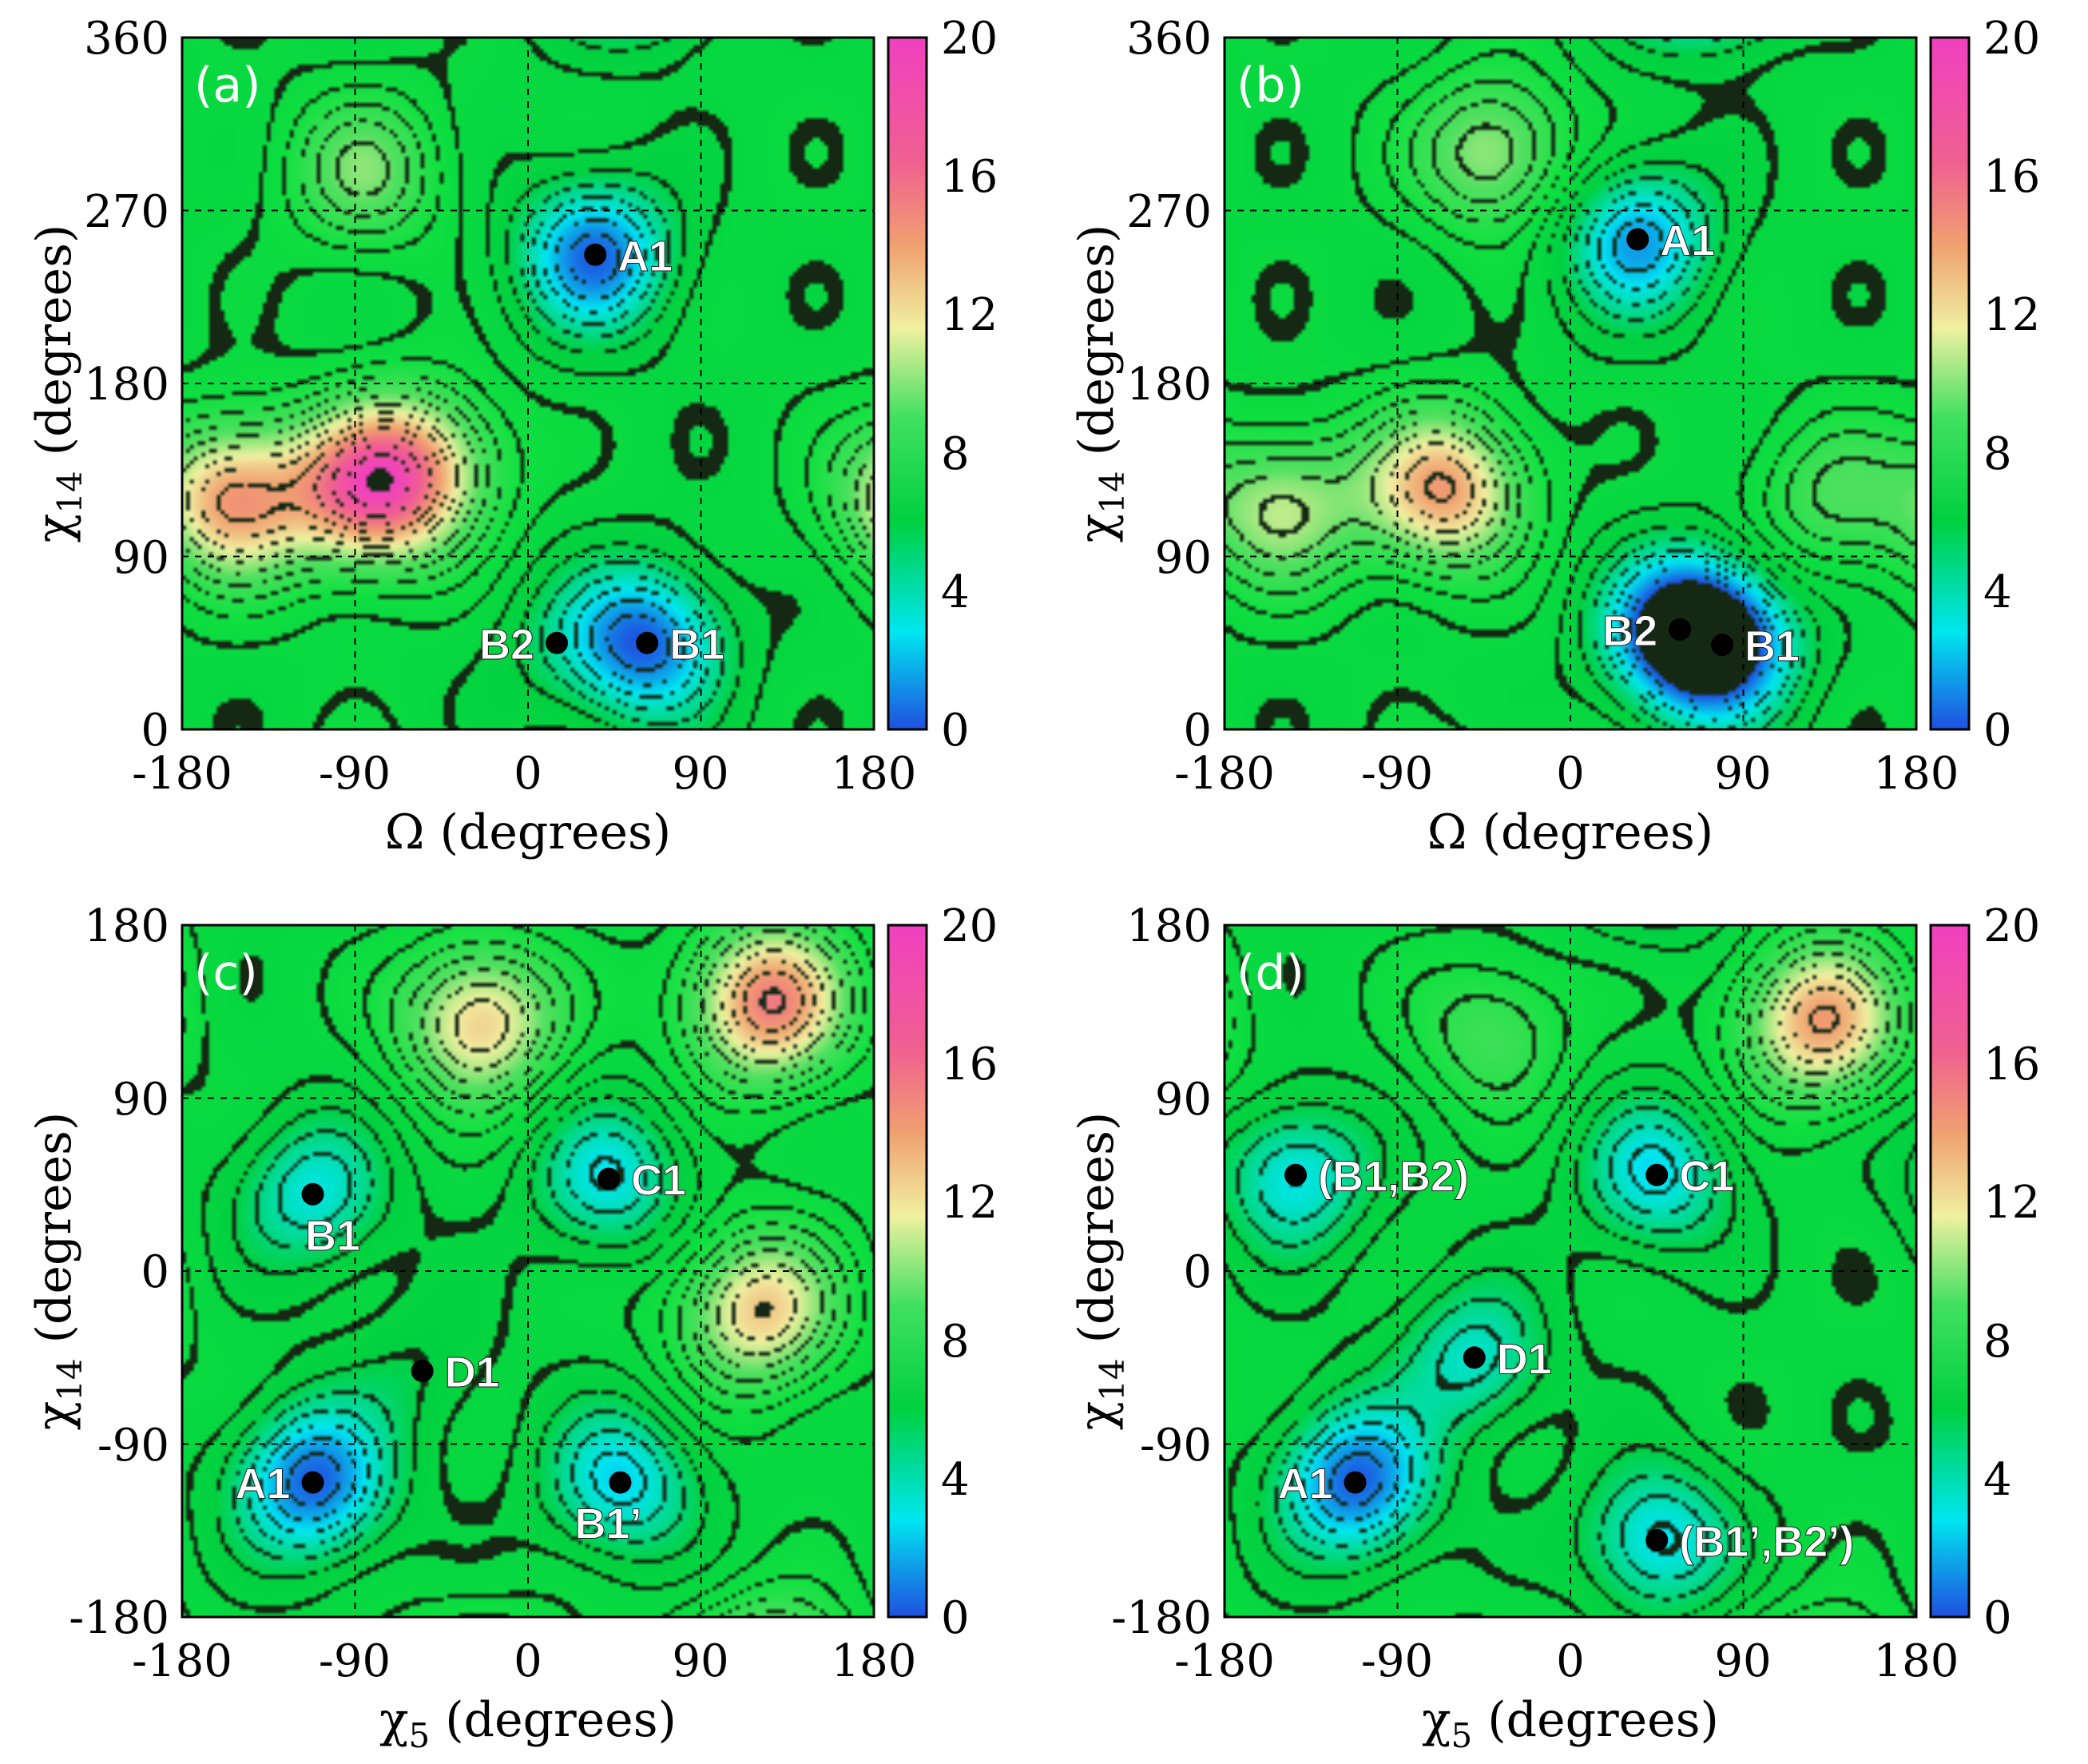 Image resolution: width=2088 pixels, height=1764 pixels. Describe the element at coordinates (607, 1524) in the screenshot. I see `minimum-label: B1’` at that location.